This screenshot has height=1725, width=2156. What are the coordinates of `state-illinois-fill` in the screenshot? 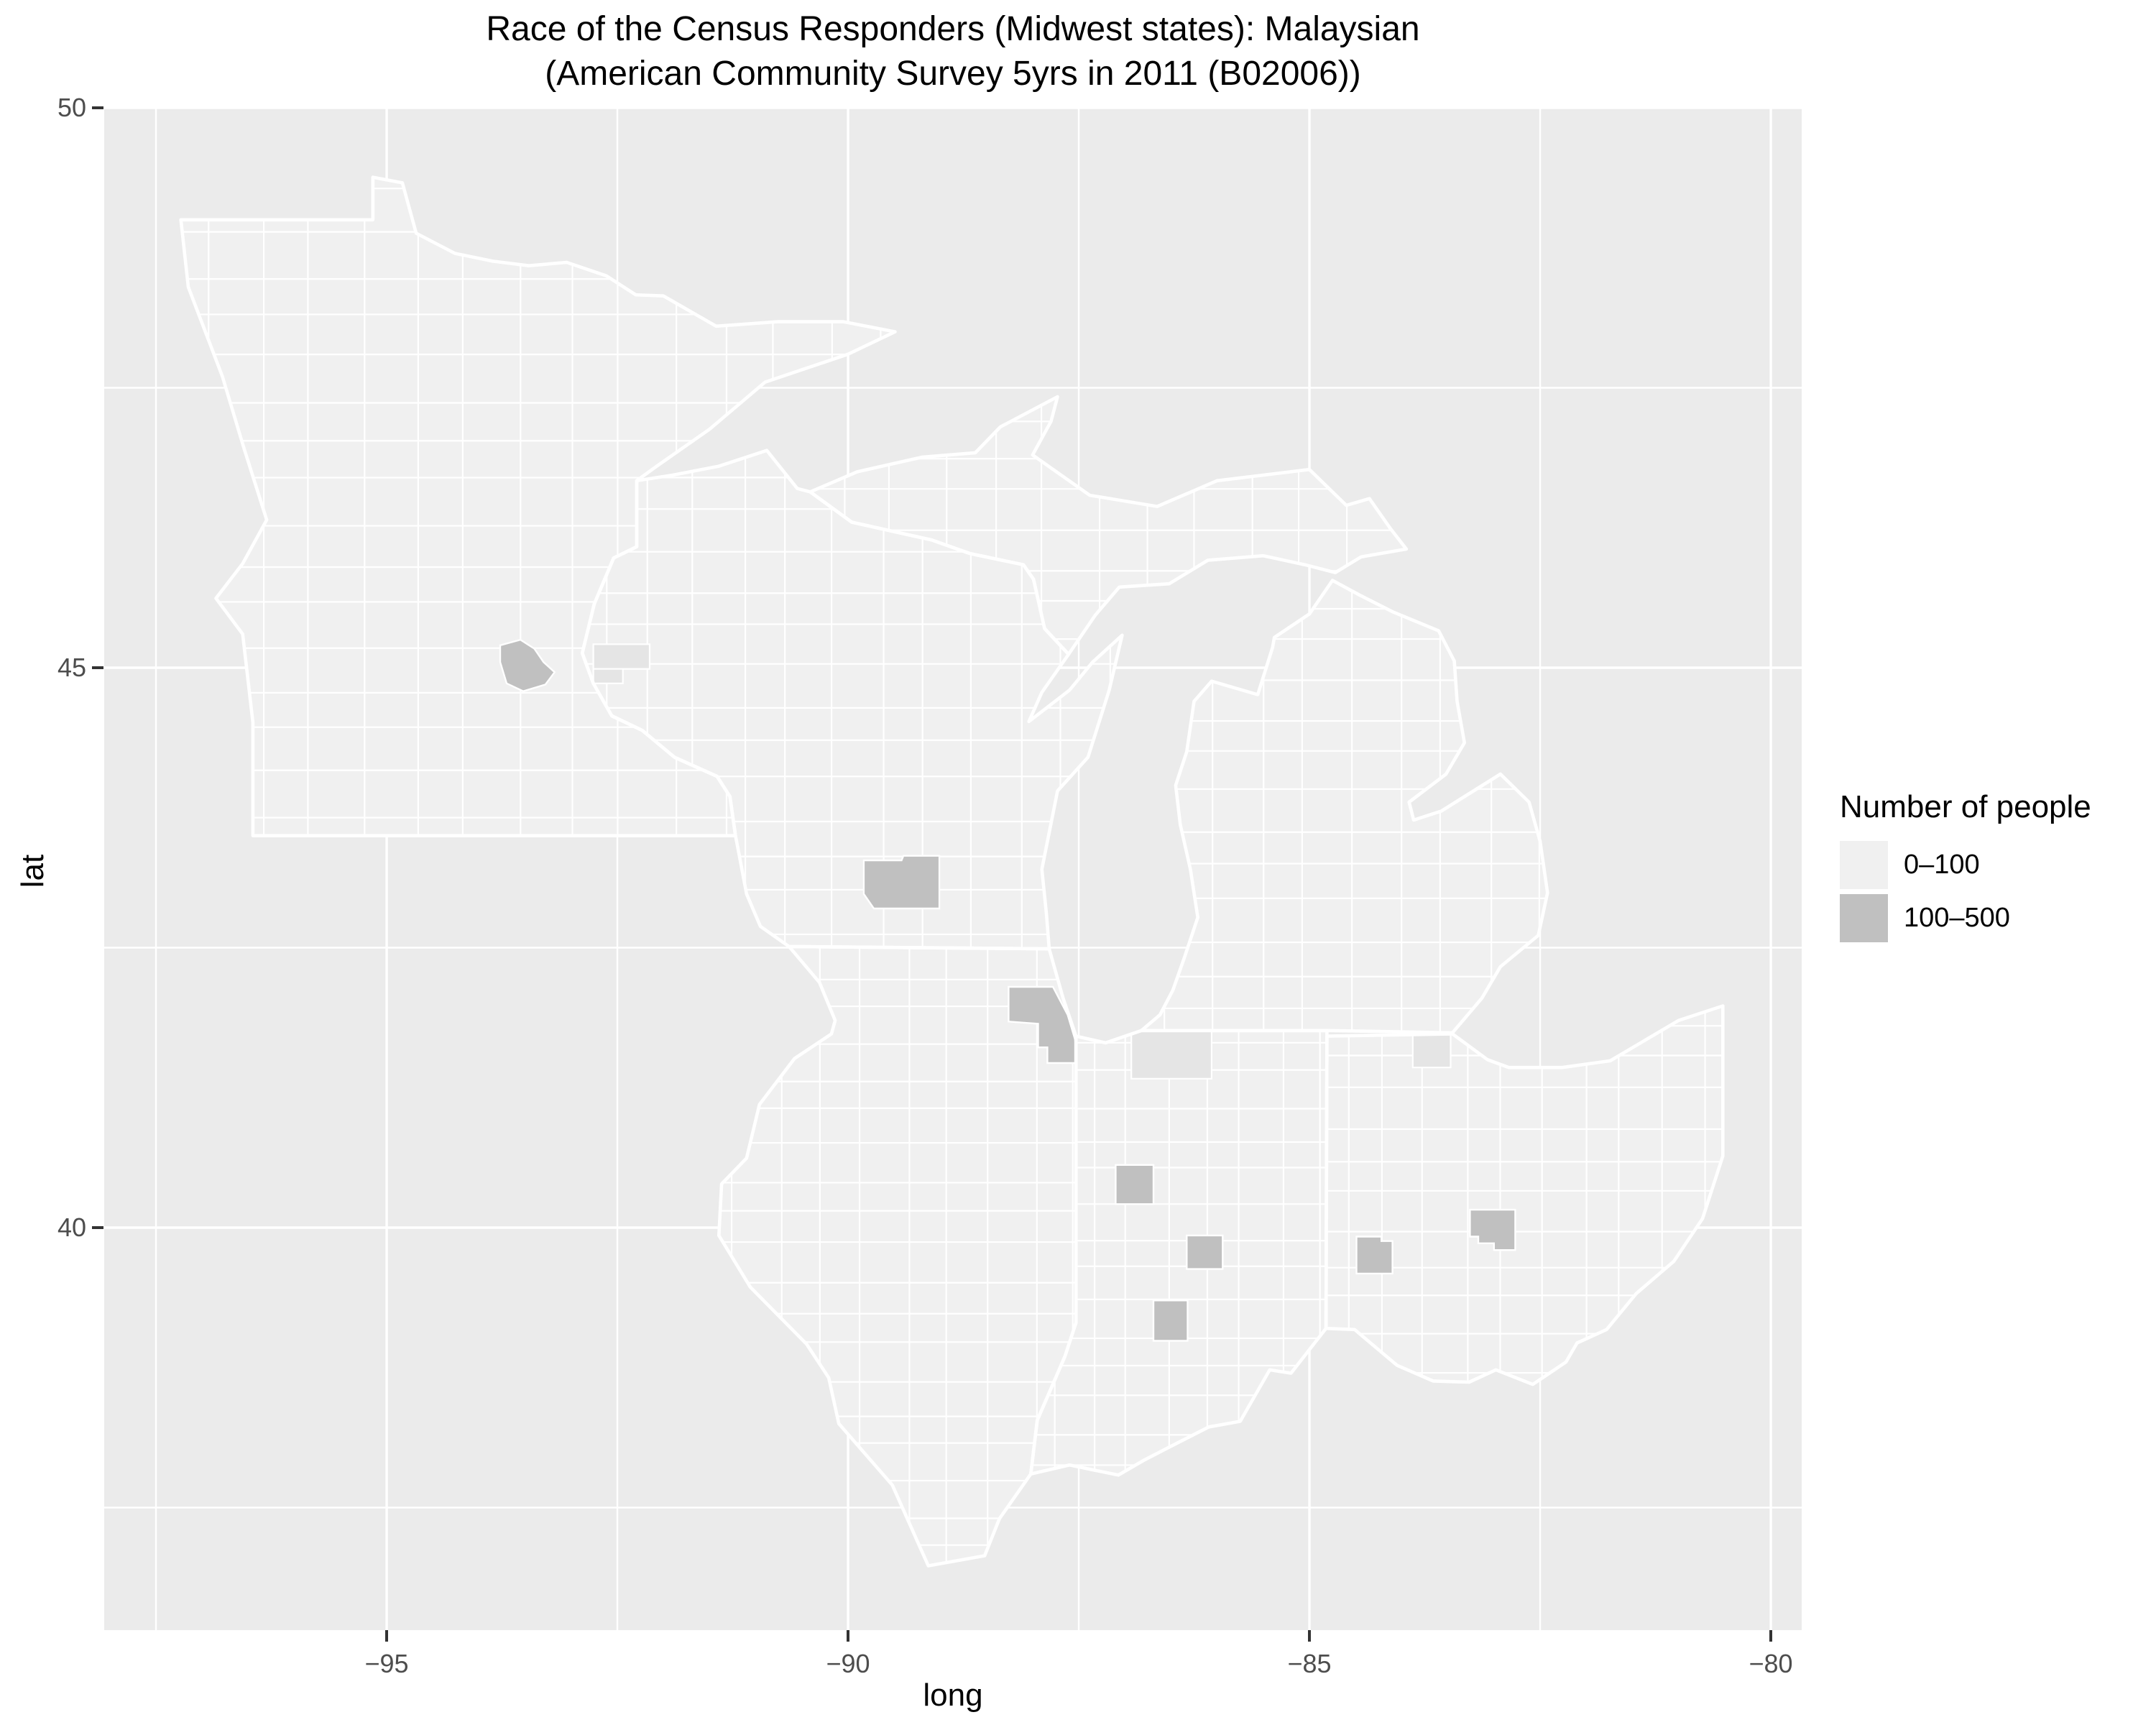 It's located at (898, 1256).